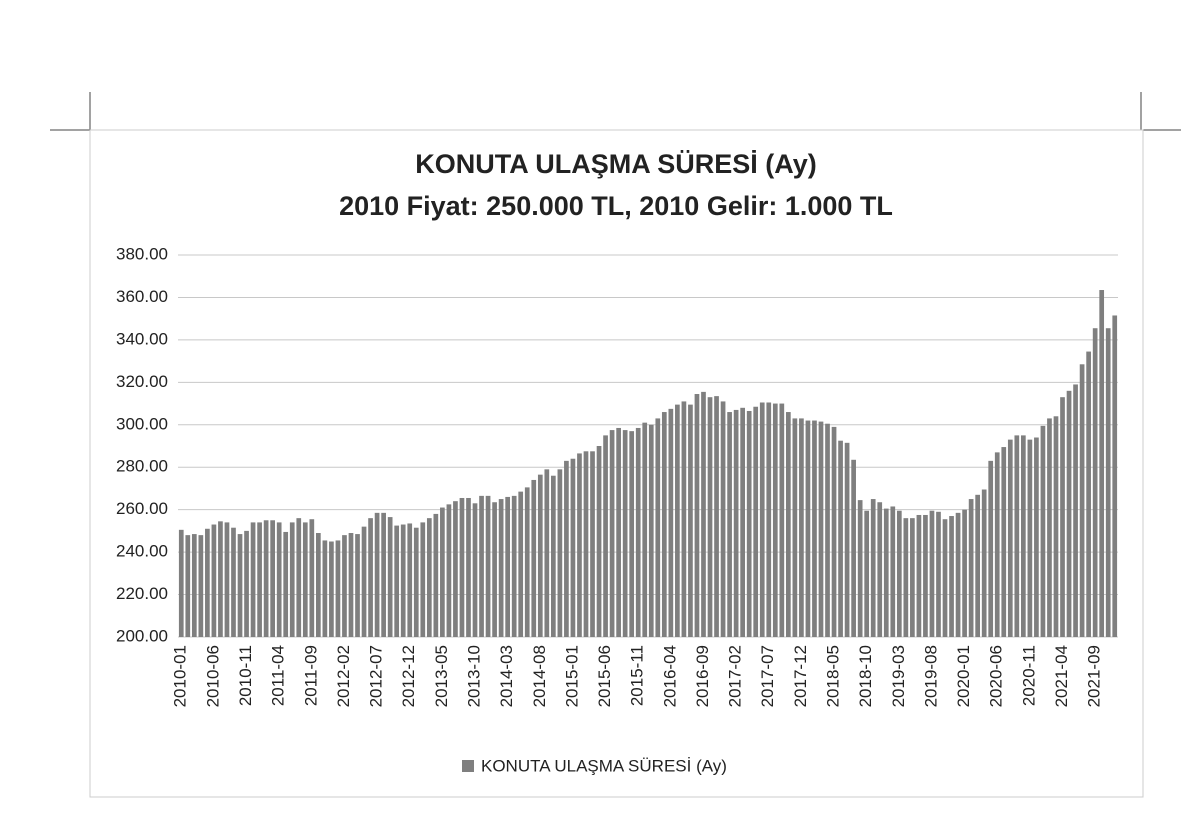 The height and width of the screenshot is (829, 1200). Describe the element at coordinates (142, 551) in the screenshot. I see `y-tick-label: 240.00` at that location.